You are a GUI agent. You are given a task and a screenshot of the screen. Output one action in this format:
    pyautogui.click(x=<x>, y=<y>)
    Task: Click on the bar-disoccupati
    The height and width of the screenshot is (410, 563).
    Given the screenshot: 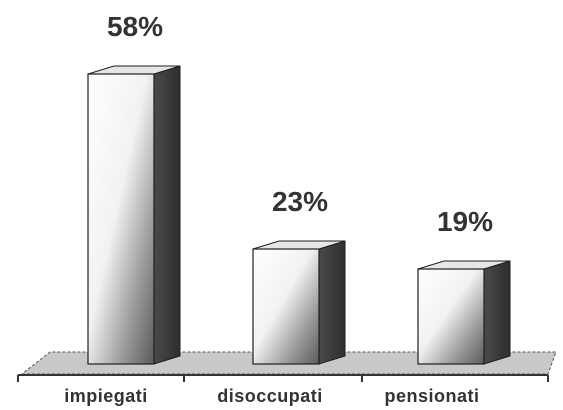 What is the action you would take?
    pyautogui.click(x=299, y=302)
    